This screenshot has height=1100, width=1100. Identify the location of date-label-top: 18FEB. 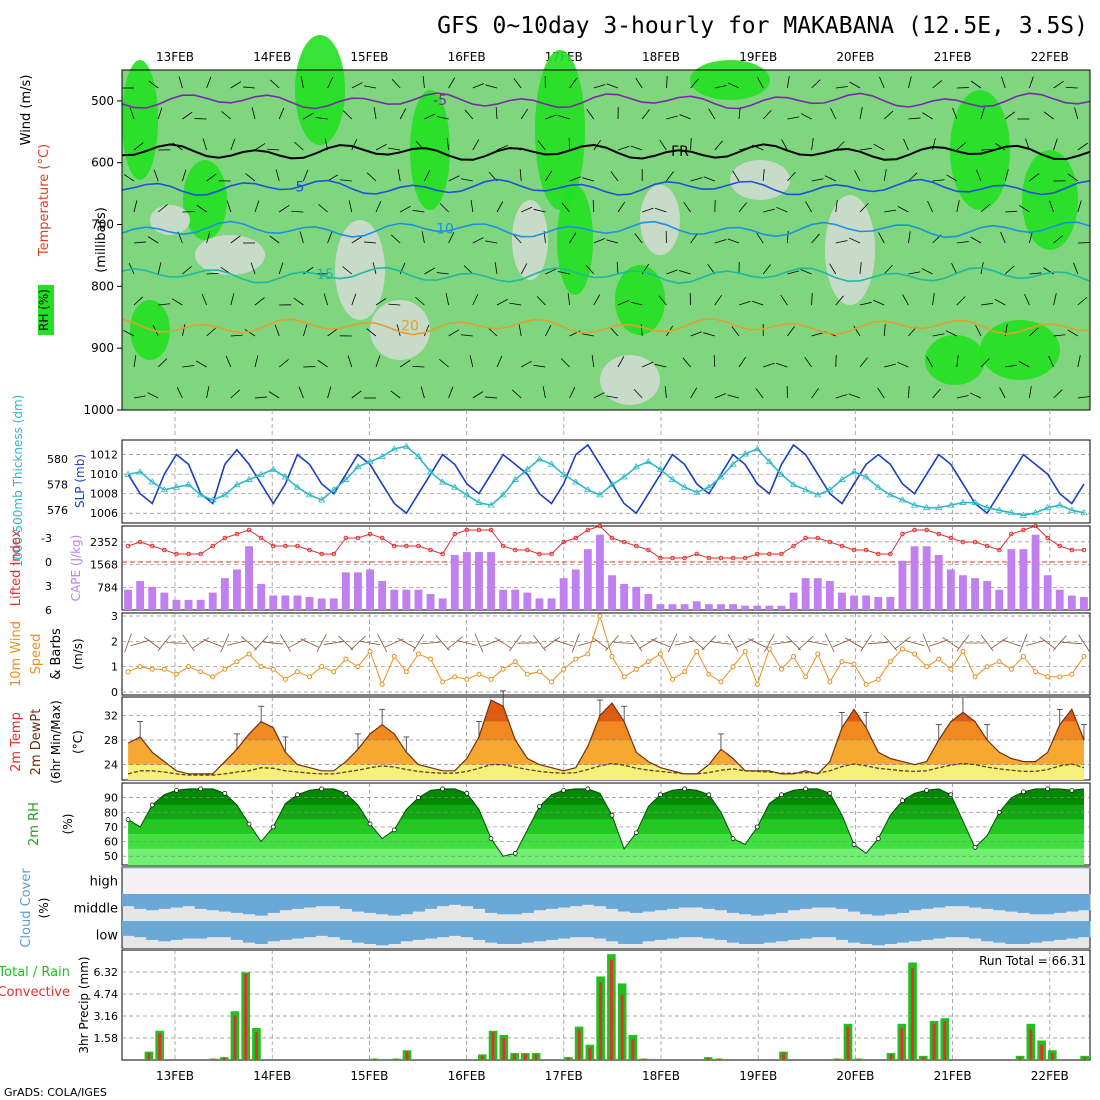
(661, 57).